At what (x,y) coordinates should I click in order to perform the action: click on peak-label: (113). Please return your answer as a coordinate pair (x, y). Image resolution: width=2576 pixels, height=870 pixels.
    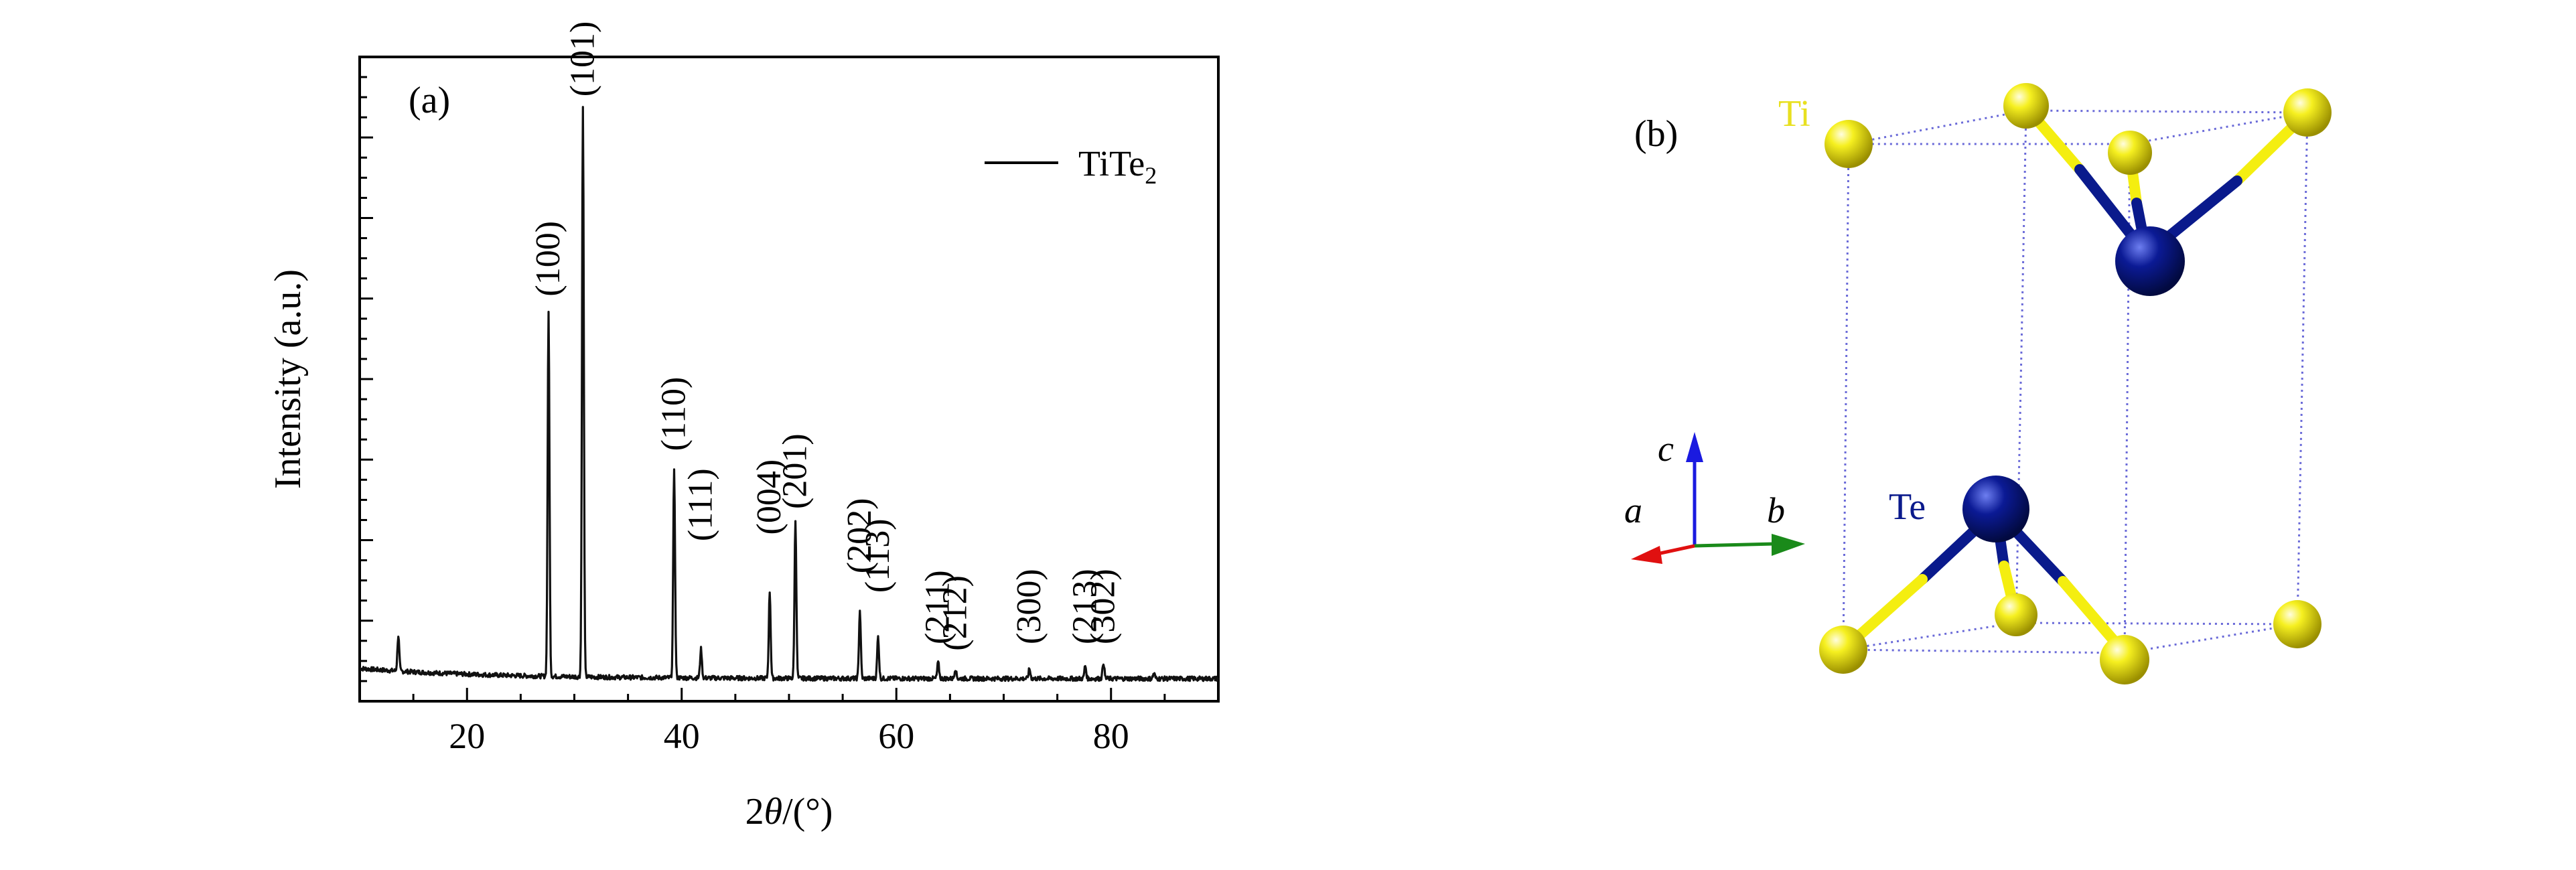
    Looking at the image, I should click on (878, 555).